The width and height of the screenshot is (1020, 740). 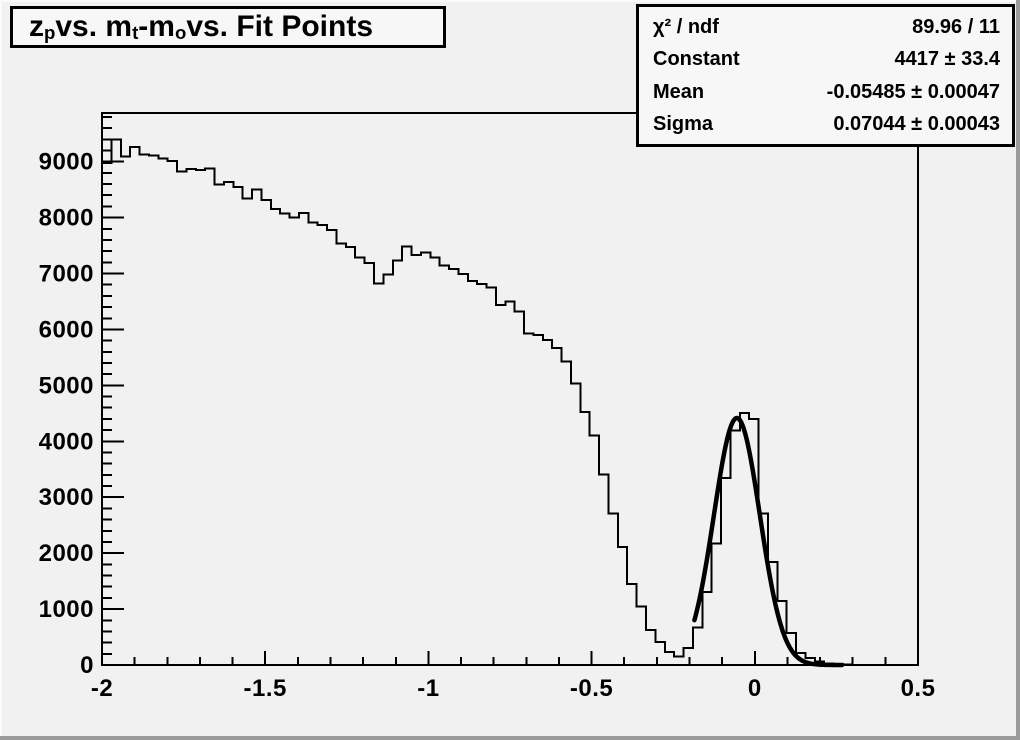 What do you see at coordinates (156, 26) in the screenshot?
I see `title-text: -m` at bounding box center [156, 26].